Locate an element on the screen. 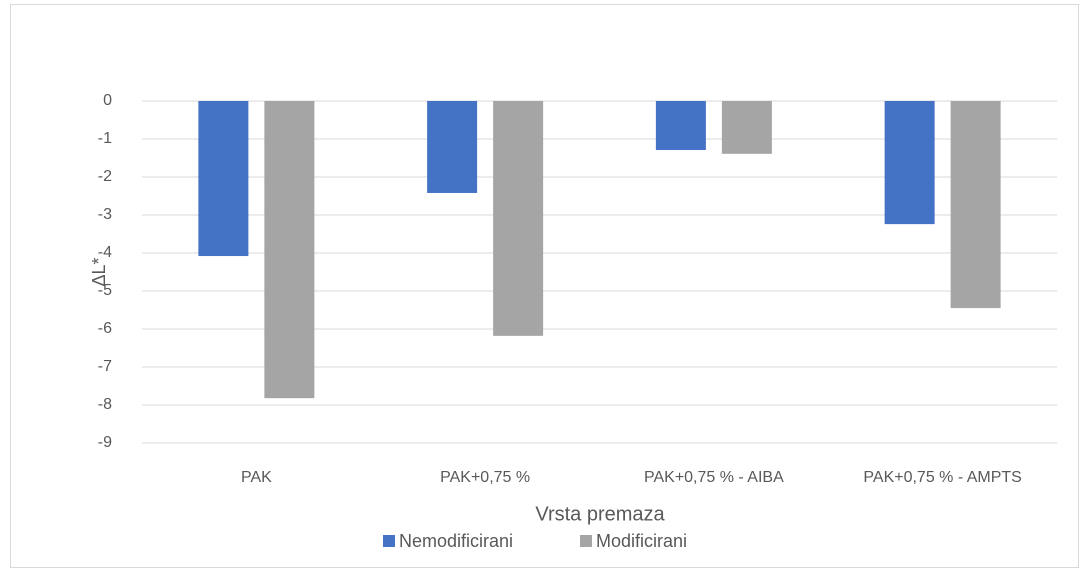 This screenshot has height=573, width=1088. x-axis-title: Vrsta premaza is located at coordinates (600, 514).